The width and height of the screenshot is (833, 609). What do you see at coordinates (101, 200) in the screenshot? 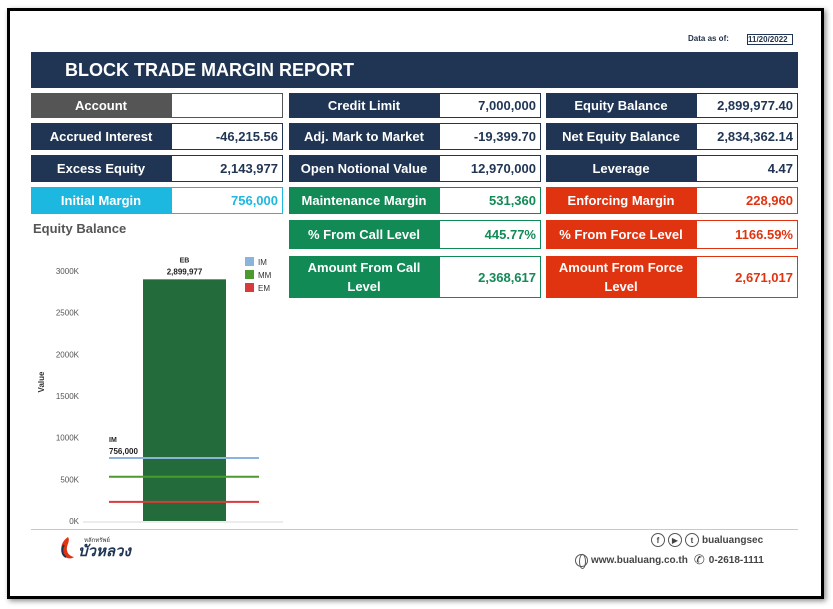
I see `initial-margin-label: Initial Margin` at bounding box center [101, 200].